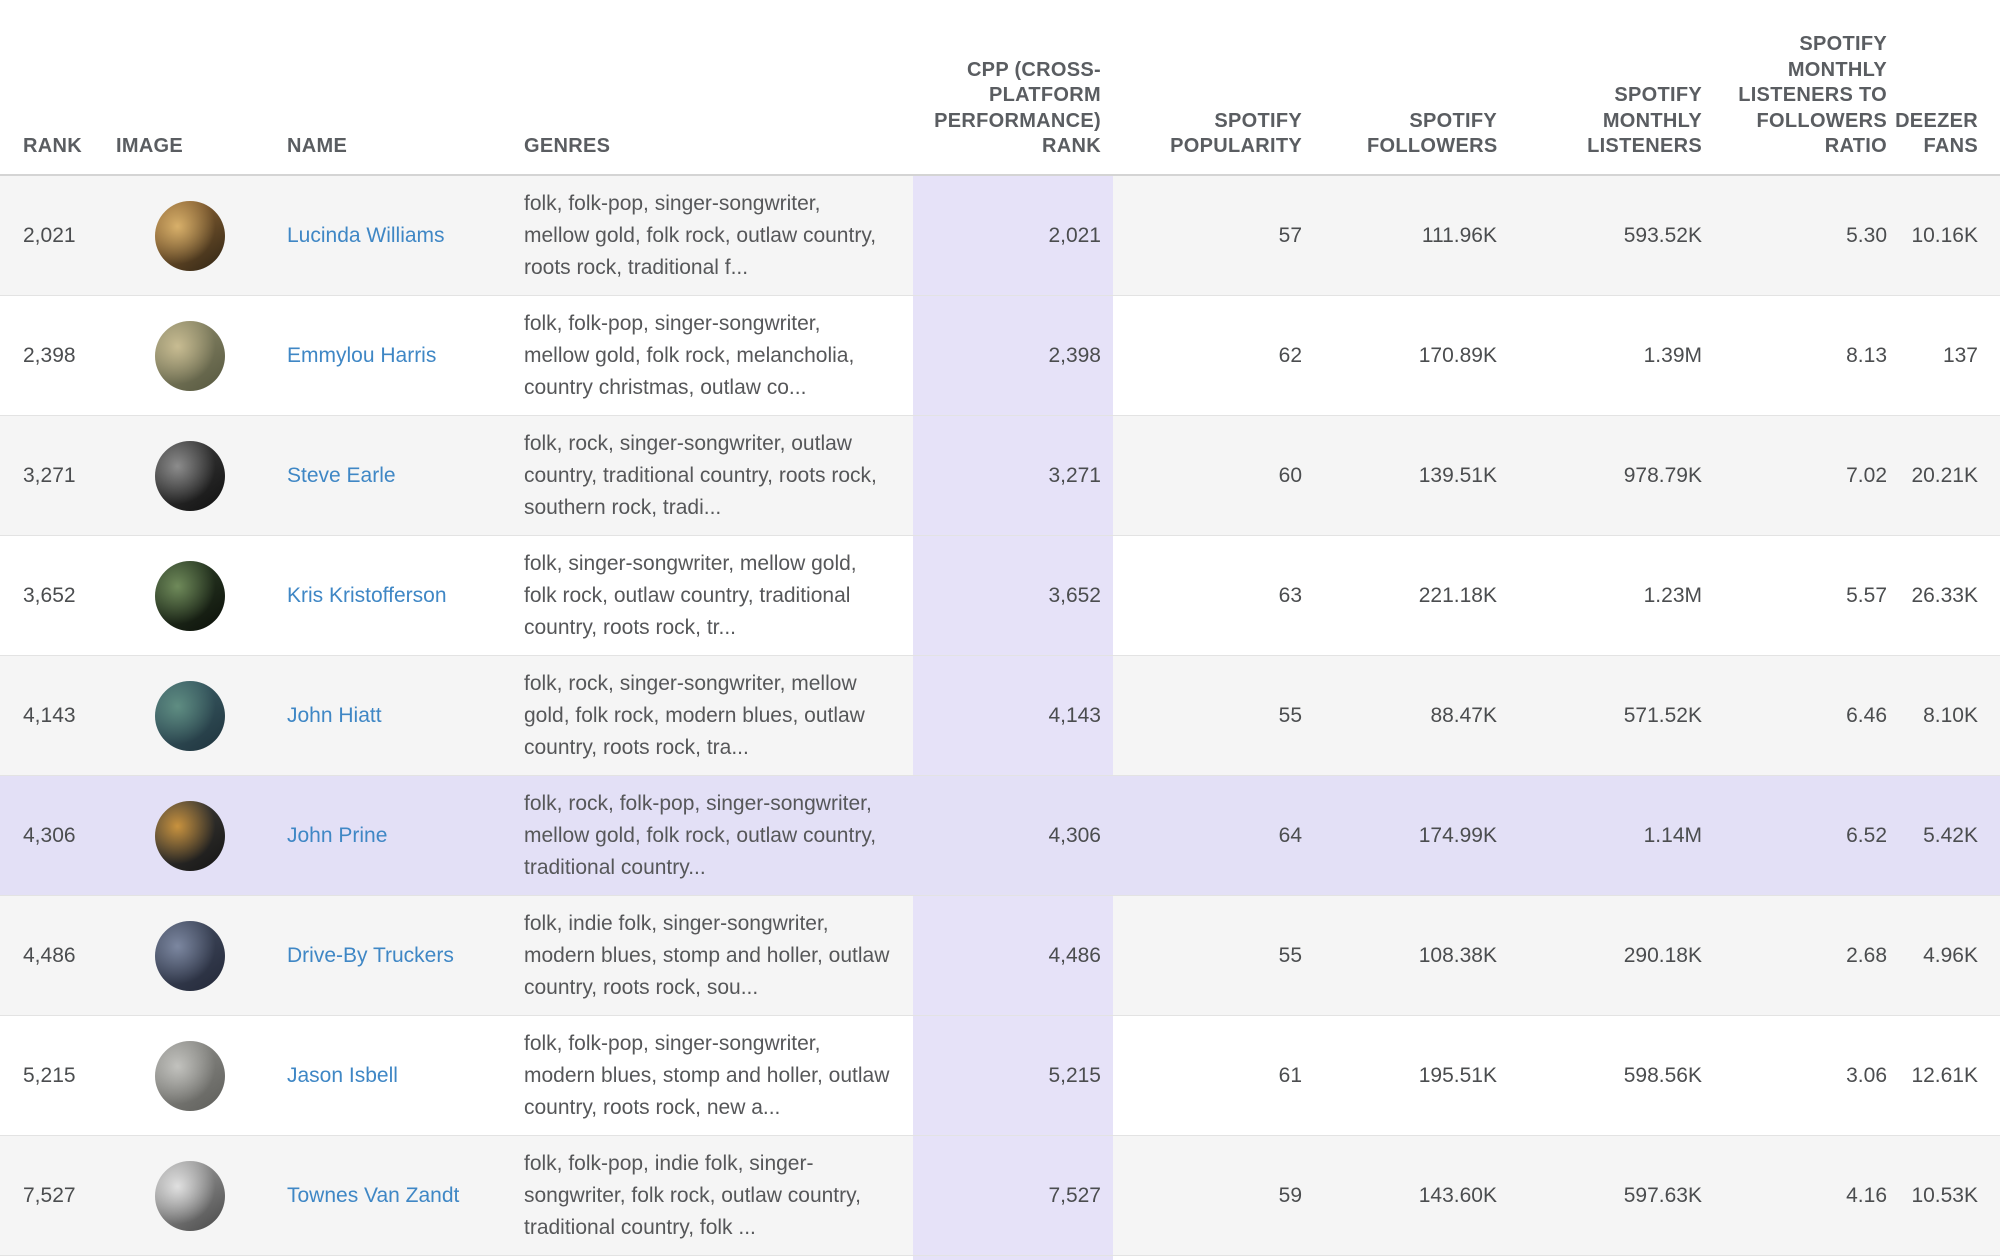 The image size is (2000, 1260). Describe the element at coordinates (362, 355) in the screenshot. I see `artist-name-link: Emmylou Harris` at that location.